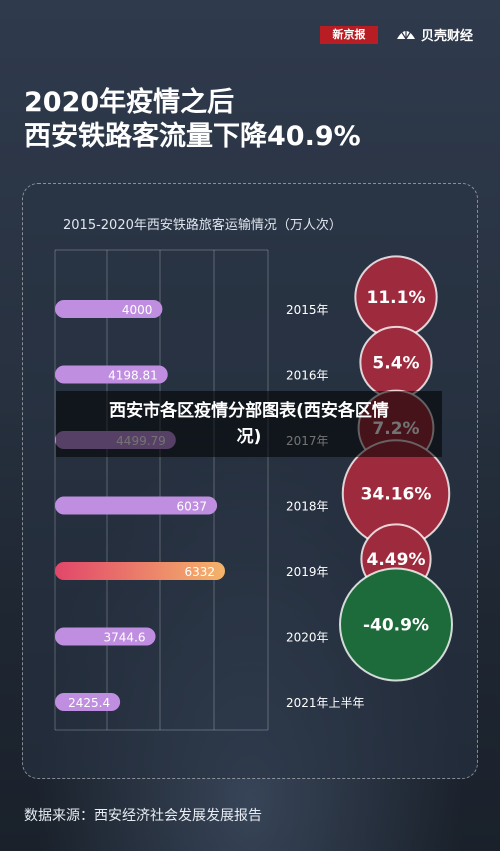  Describe the element at coordinates (307, 572) in the screenshot. I see `category-label: 2019年` at that location.